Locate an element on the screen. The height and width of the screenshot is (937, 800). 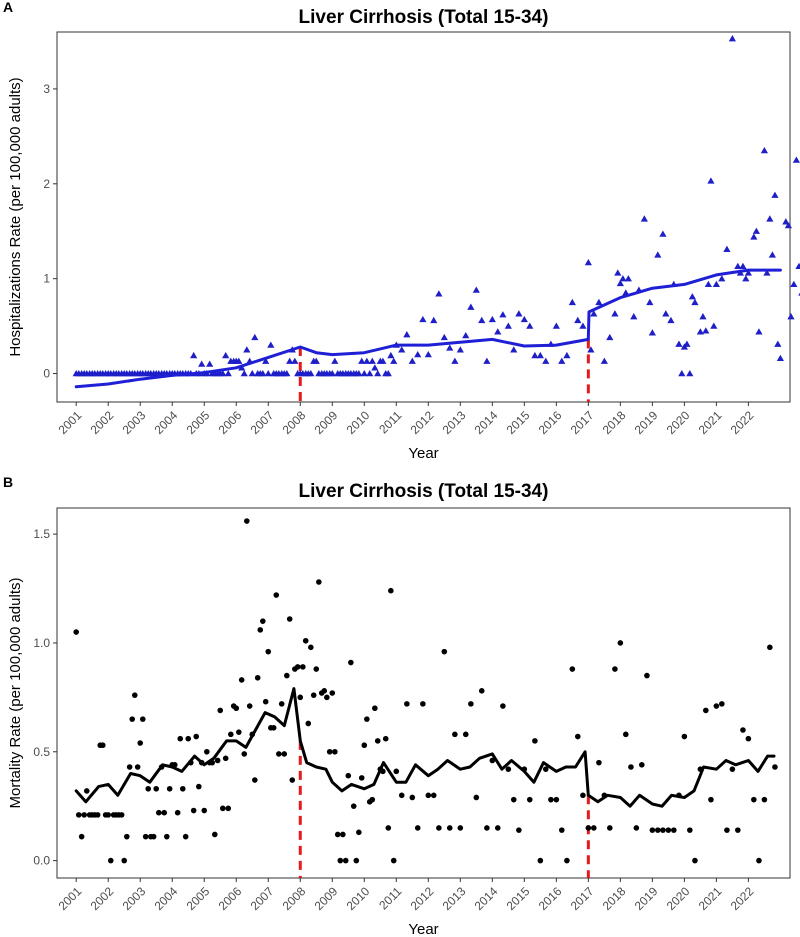
panel-b-x-tick-label: 2020 is located at coordinates (678, 898).